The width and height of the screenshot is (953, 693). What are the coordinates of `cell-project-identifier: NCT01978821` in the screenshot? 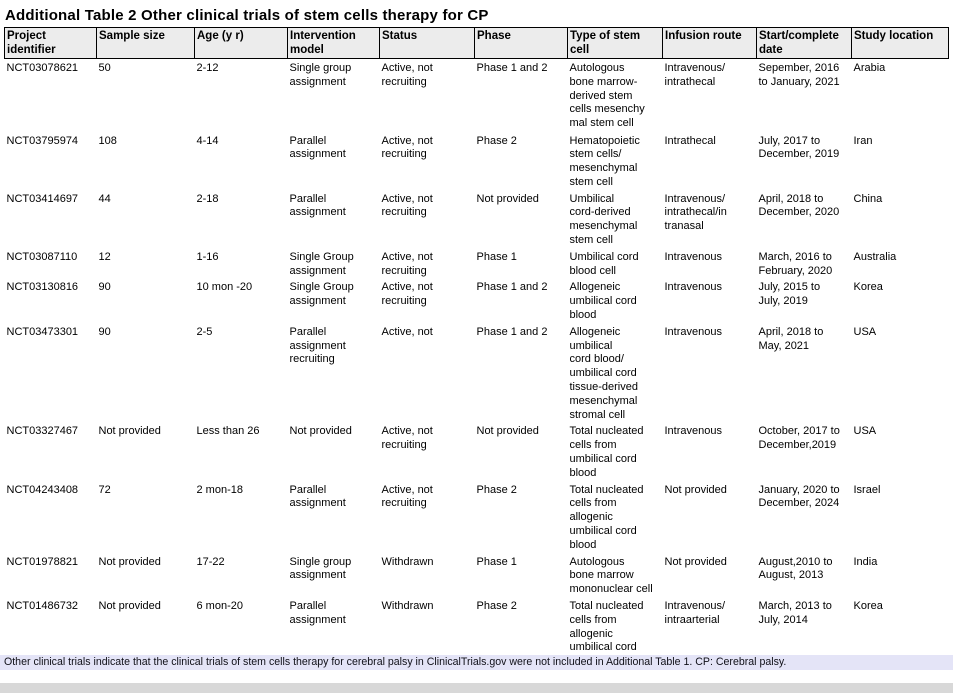 It's located at (42, 561).